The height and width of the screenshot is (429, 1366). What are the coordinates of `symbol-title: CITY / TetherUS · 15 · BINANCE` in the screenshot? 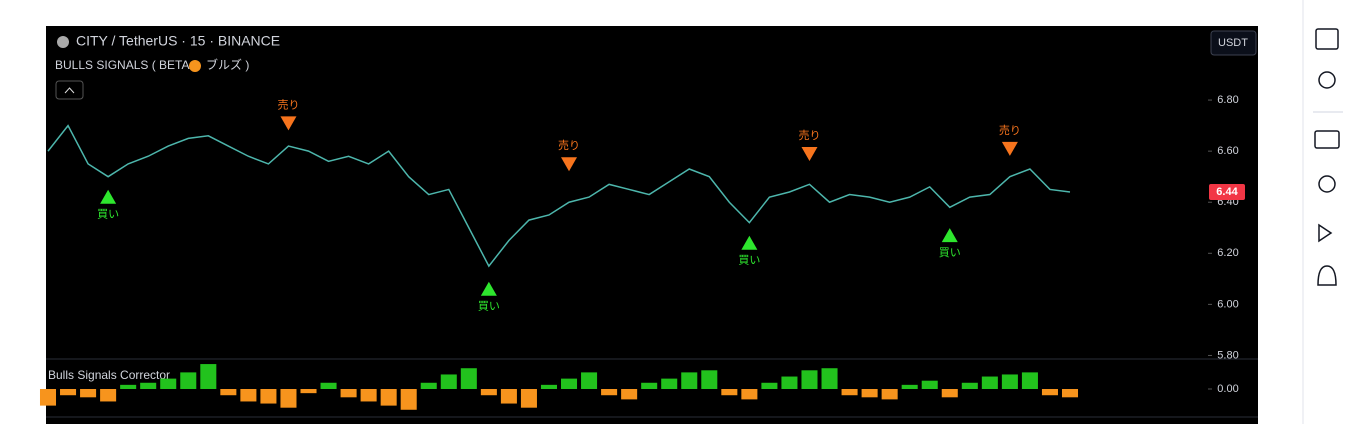 It's located at (178, 41).